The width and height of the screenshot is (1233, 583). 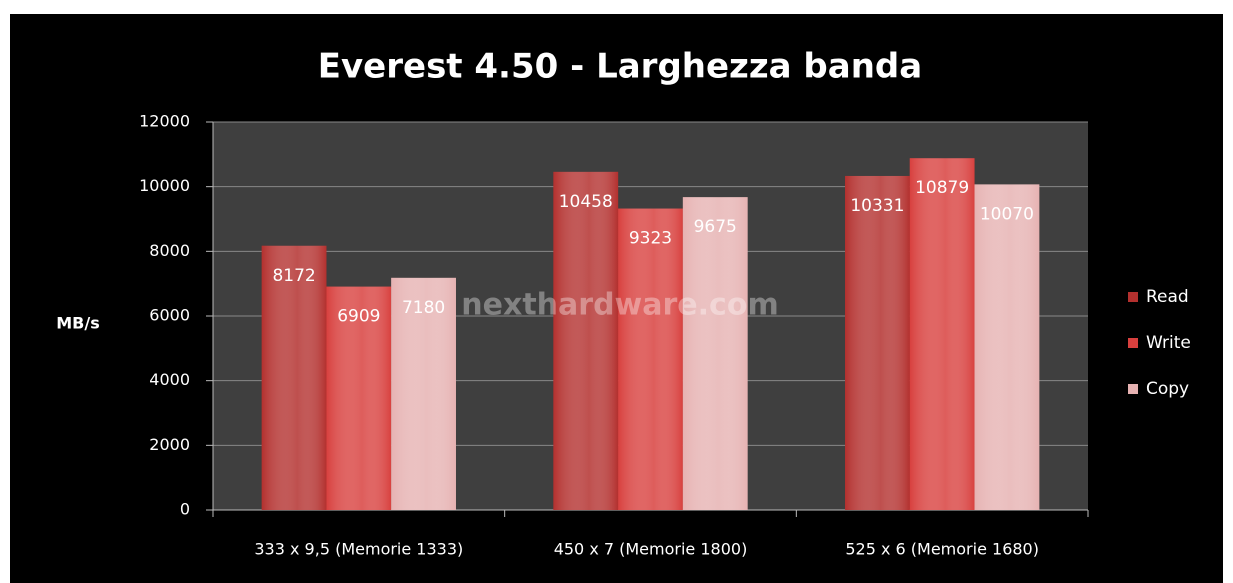 What do you see at coordinates (620, 67) in the screenshot?
I see `chart-title: Everest 4.50 - Larghezza banda` at bounding box center [620, 67].